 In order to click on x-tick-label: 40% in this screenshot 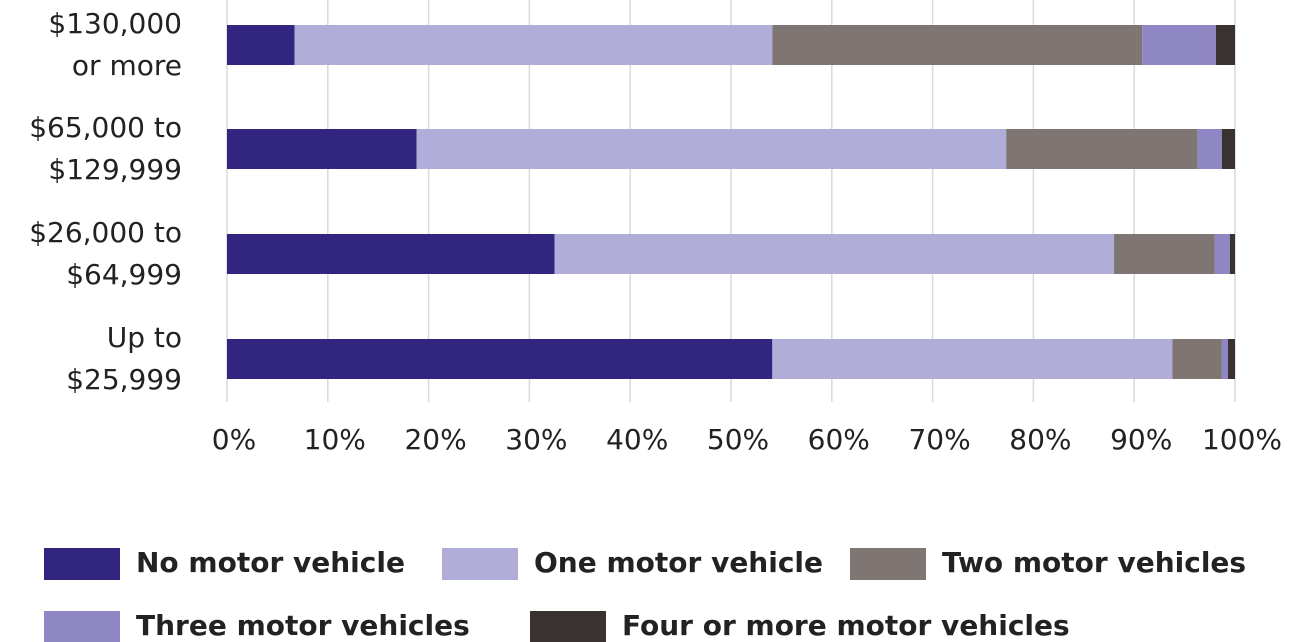, I will do `click(637, 439)`.